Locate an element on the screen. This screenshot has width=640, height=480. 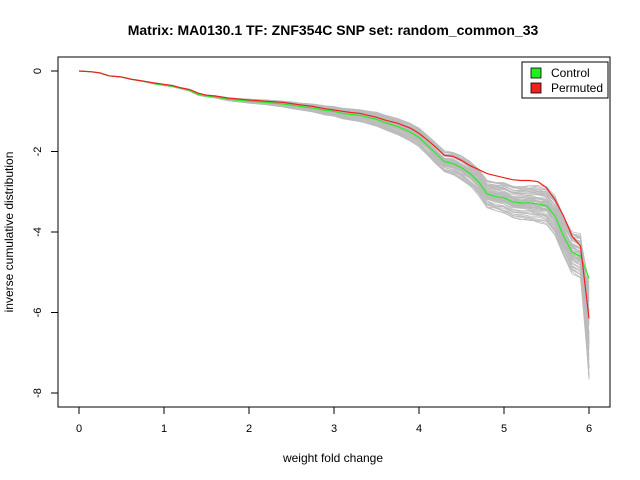
x-tick-label: 3 is located at coordinates (334, 429).